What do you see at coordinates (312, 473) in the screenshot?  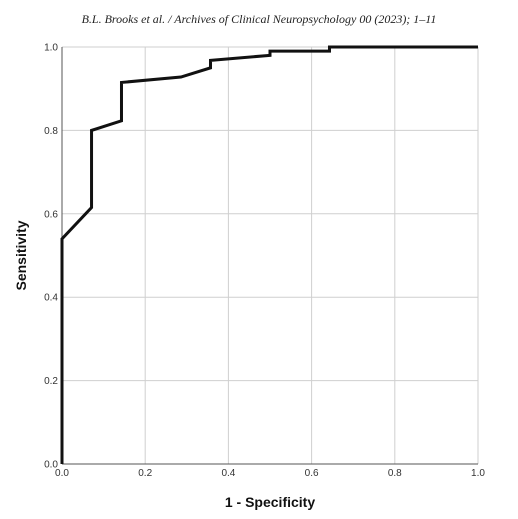 I see `x-tick-label: 0.6` at bounding box center [312, 473].